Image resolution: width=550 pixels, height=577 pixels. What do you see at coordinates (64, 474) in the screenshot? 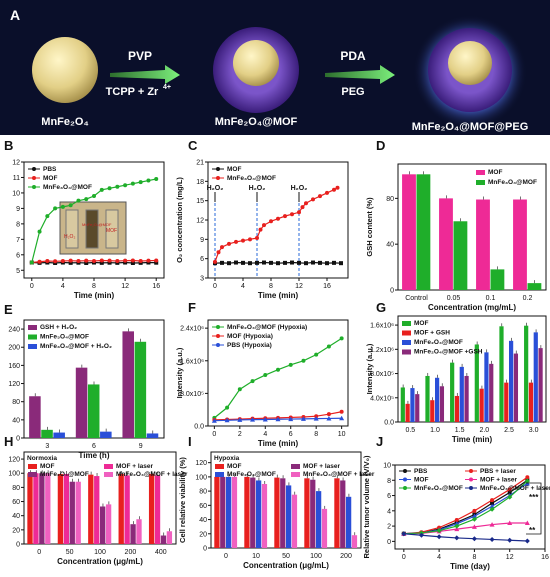
I see `legend-label: MnFe₂O₄@MOF` at bounding box center [64, 474].